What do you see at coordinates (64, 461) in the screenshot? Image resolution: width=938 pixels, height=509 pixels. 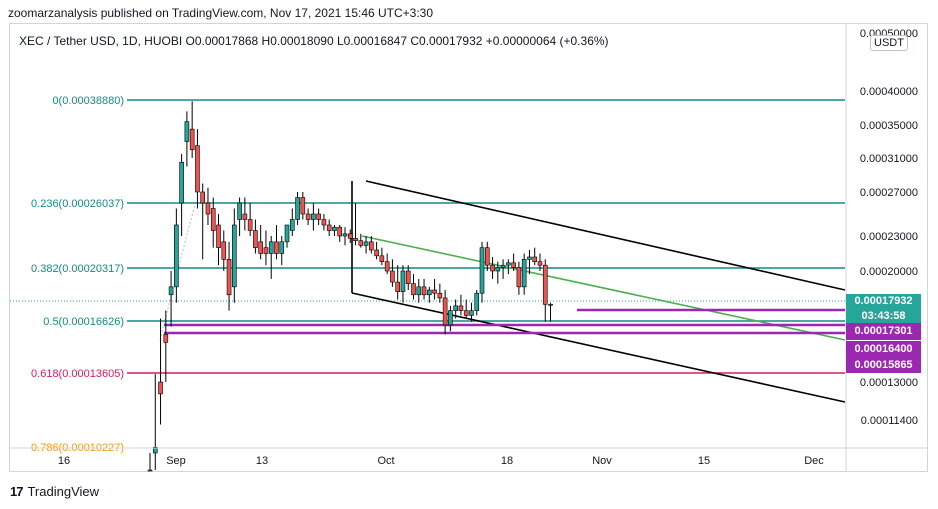 I see `x-tick-label: 16` at bounding box center [64, 461].